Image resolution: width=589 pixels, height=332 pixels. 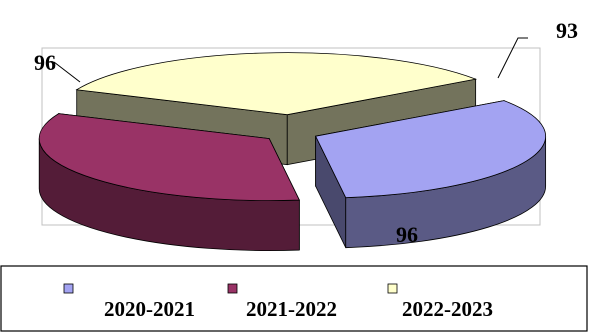 I want to click on legend-label-2021-2022: 2021-2022, so click(x=291, y=309).